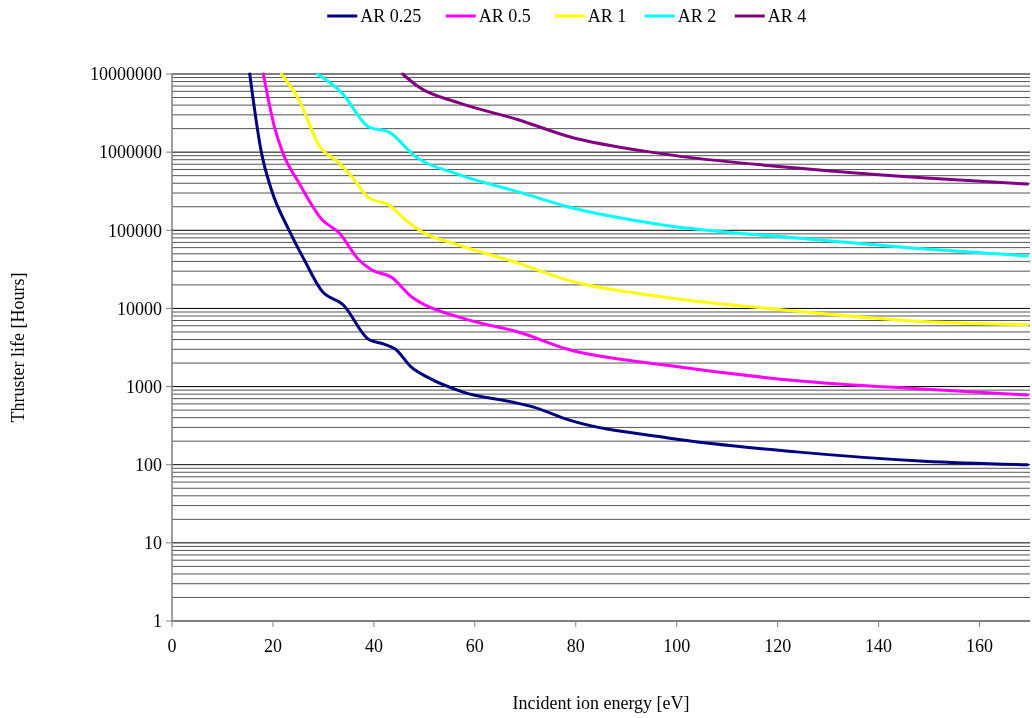  What do you see at coordinates (373, 646) in the screenshot?
I see `x-tick-label: 40` at bounding box center [373, 646].